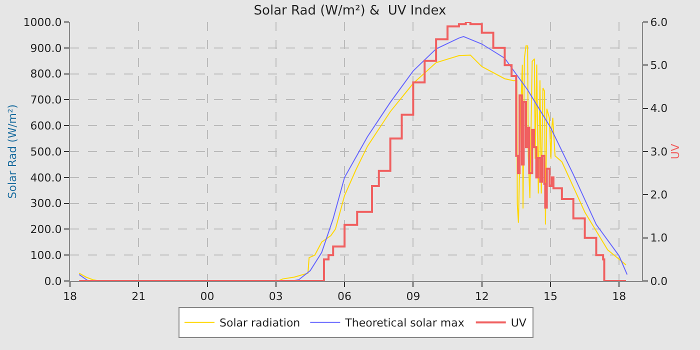 This screenshot has height=350, width=700. What do you see at coordinates (46, 74) in the screenshot?
I see `y-tick-label: 800.0` at bounding box center [46, 74].